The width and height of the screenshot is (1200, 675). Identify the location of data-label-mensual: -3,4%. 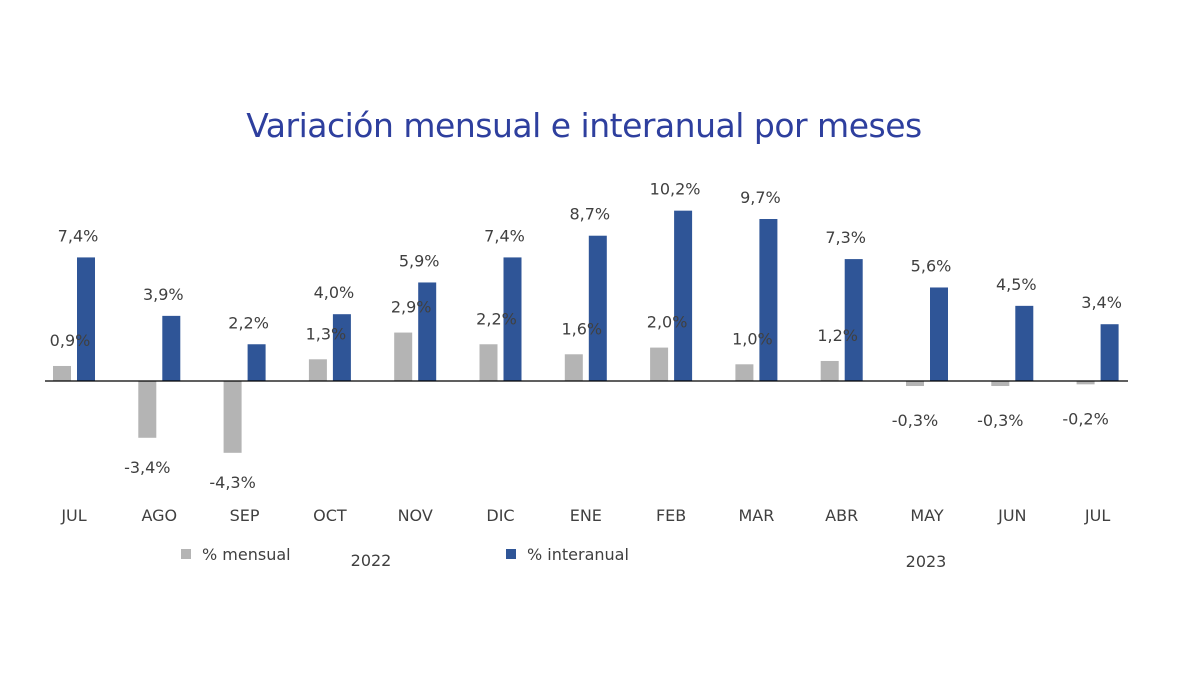
(147, 467).